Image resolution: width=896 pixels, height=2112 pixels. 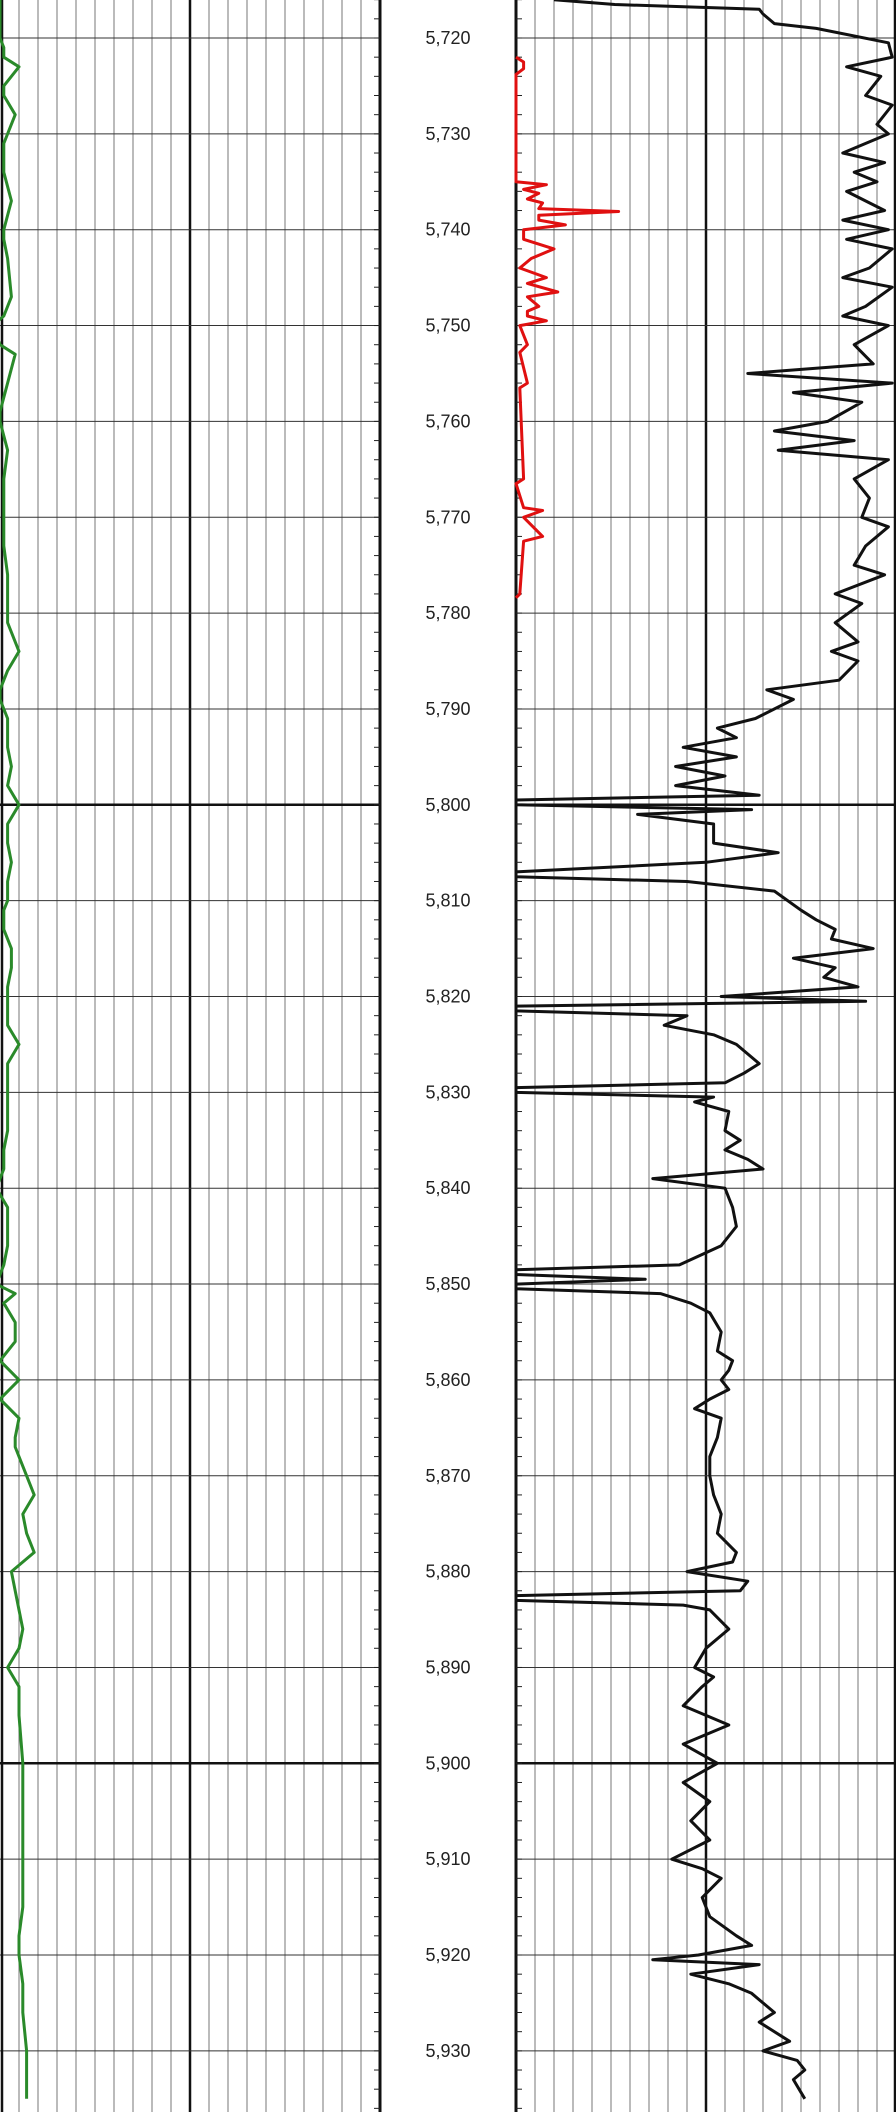 I want to click on depth-label: 5,720, so click(x=447, y=38).